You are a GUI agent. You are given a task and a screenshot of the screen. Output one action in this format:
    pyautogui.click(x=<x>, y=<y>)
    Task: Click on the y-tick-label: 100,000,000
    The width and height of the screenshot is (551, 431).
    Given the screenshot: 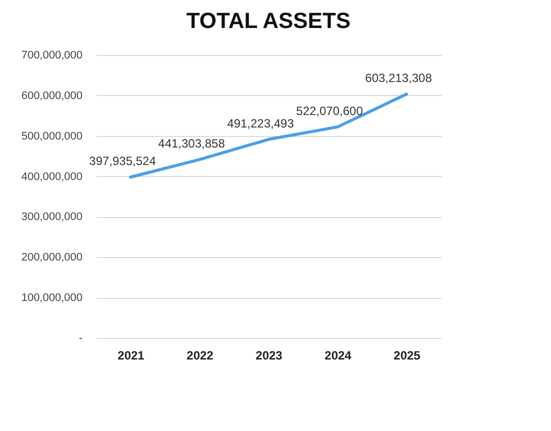 What is the action you would take?
    pyautogui.click(x=51, y=298)
    